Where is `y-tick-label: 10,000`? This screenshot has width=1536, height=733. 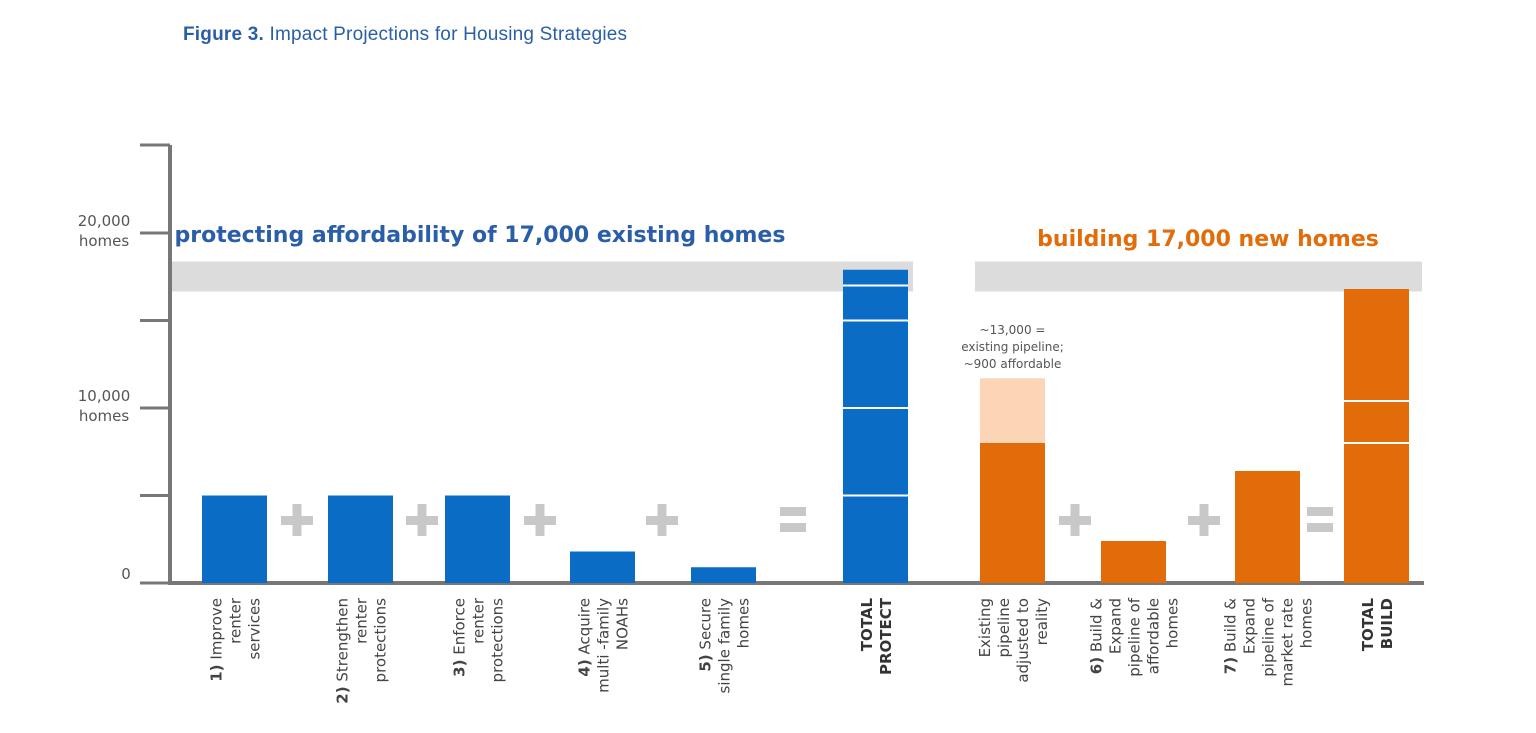
y-tick-label: 10,000 is located at coordinates (104, 396).